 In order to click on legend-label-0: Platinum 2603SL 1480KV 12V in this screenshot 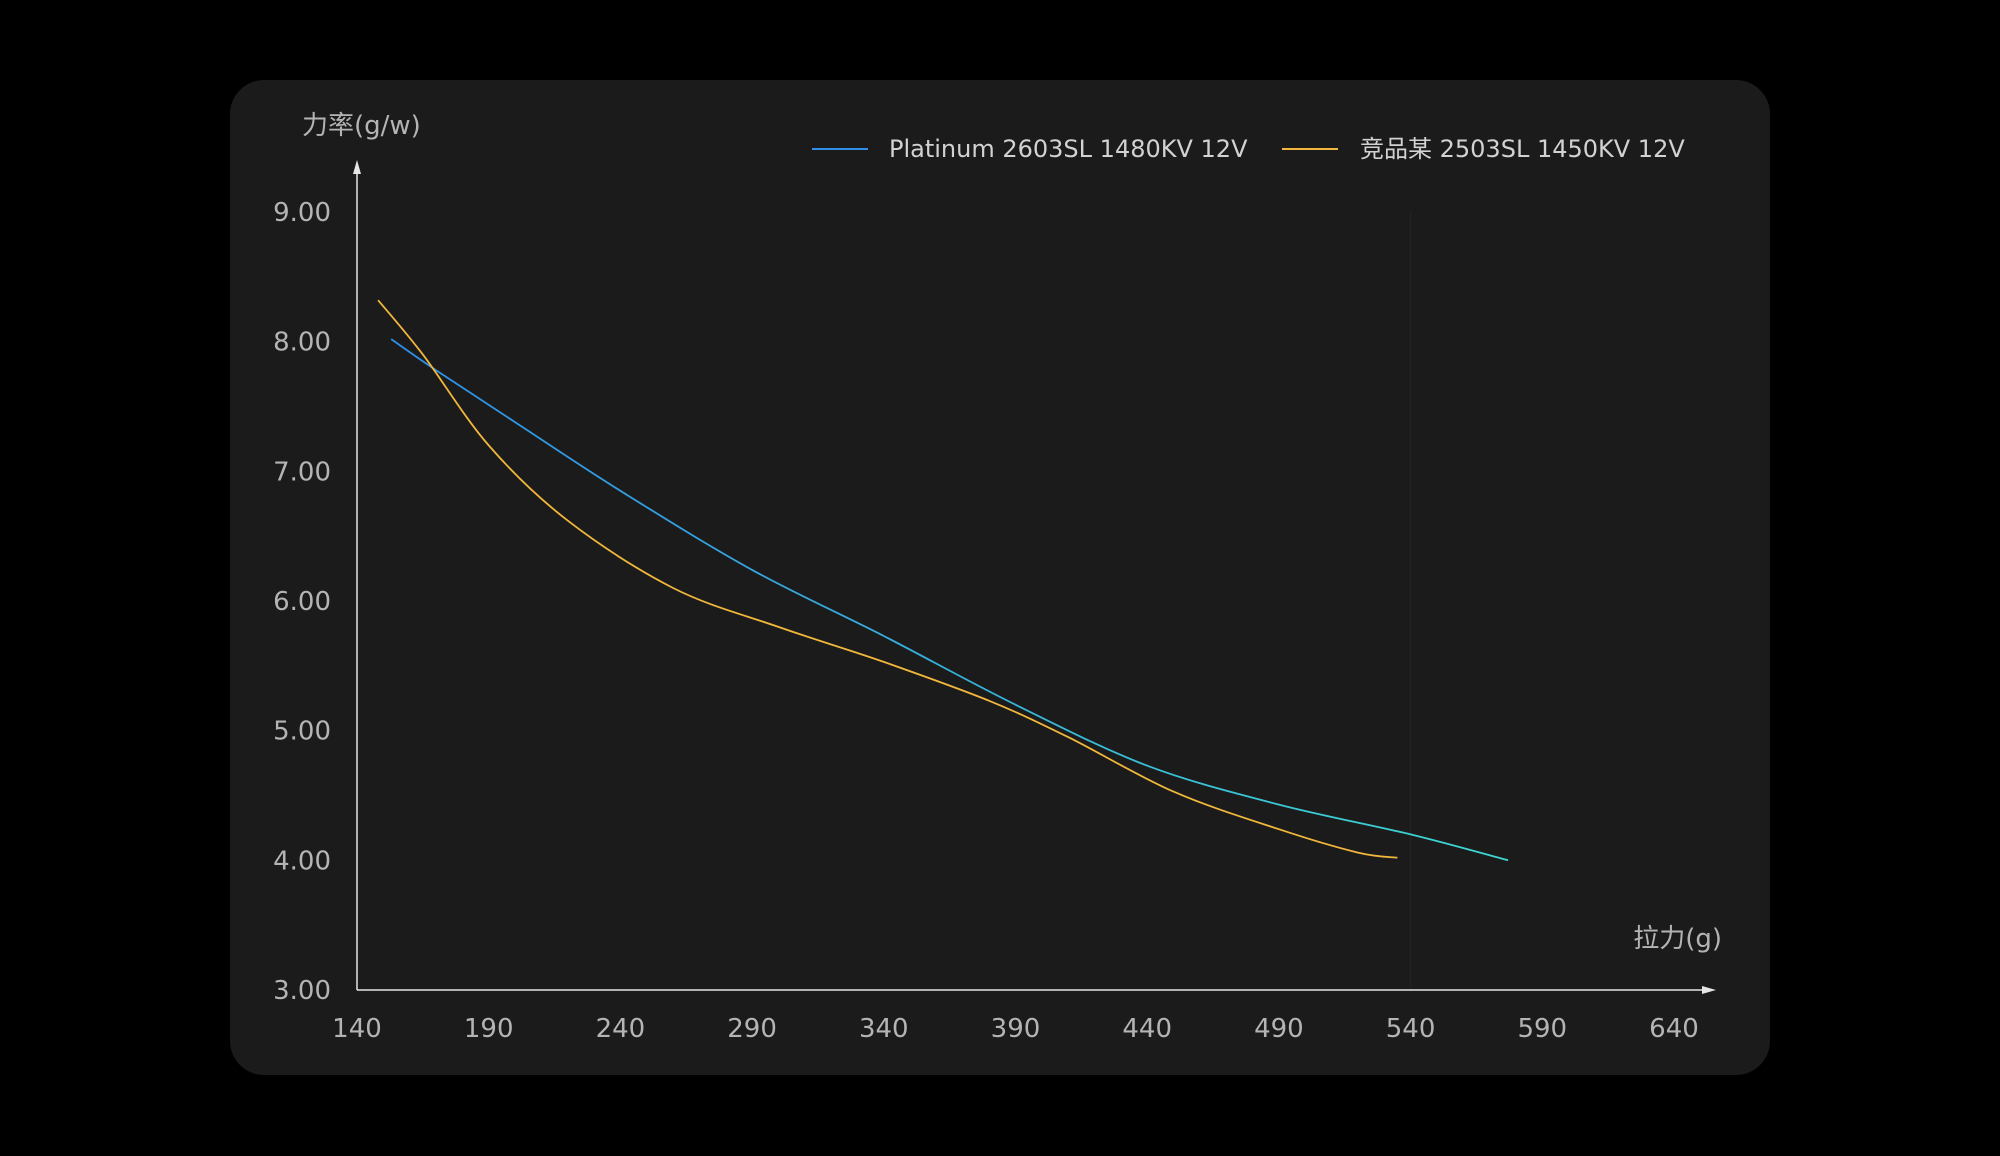, I will do `click(1068, 149)`.